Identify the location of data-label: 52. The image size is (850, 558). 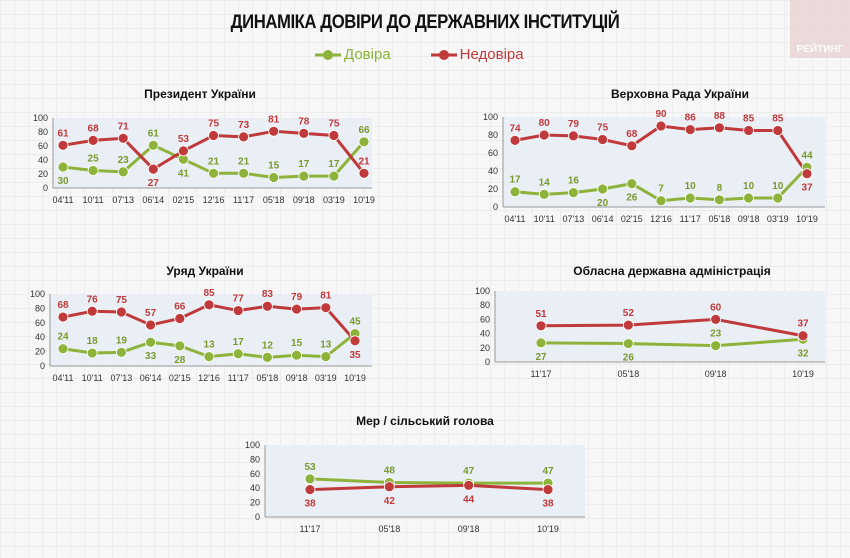
(629, 313).